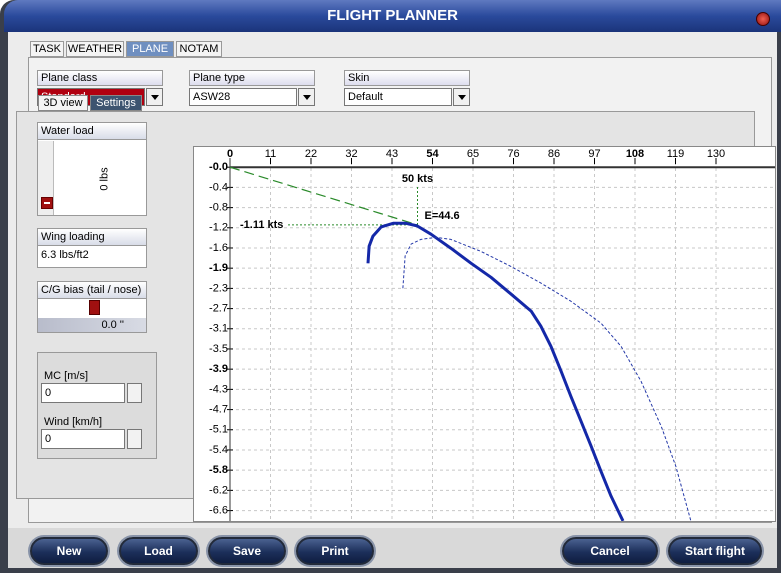  I want to click on plane-type-select: Plane type ASW28, so click(252, 89).